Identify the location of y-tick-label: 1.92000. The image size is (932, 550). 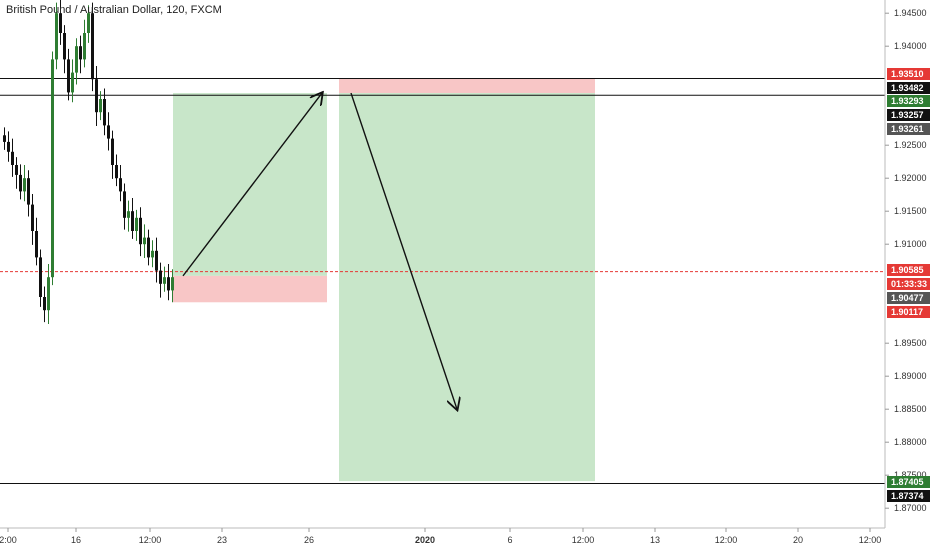
(910, 178).